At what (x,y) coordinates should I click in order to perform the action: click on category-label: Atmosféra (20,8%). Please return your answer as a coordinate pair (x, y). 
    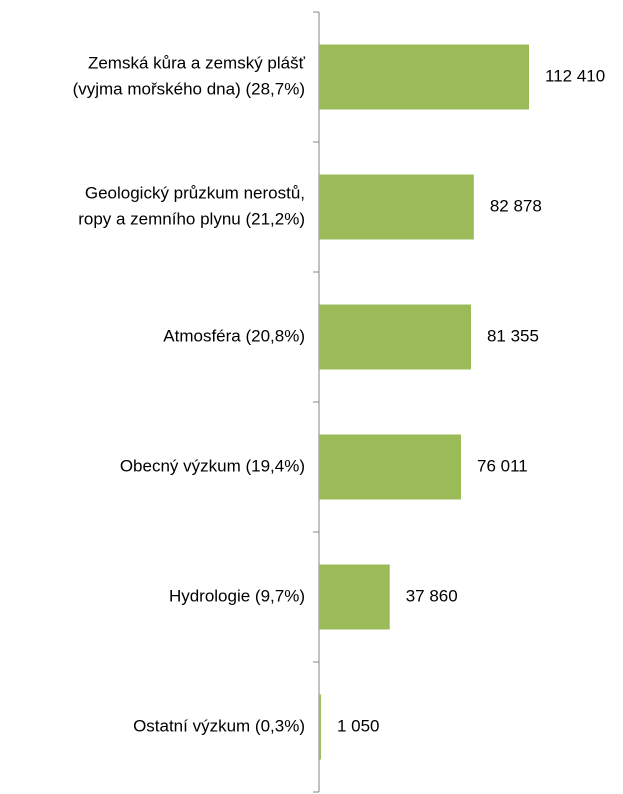
    Looking at the image, I should click on (234, 335).